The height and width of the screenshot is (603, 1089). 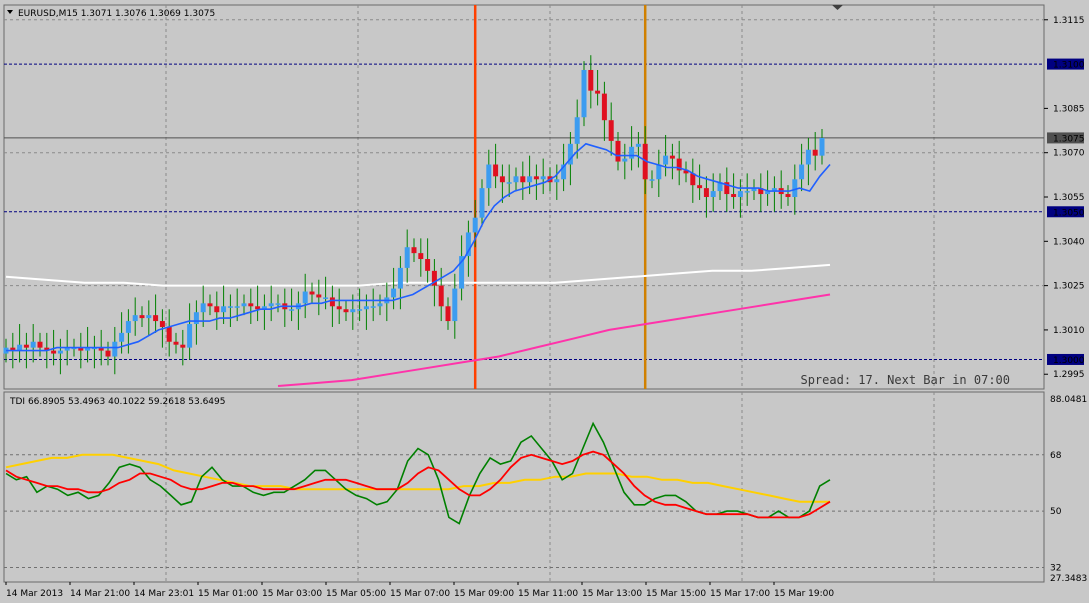 I want to click on time-axis-label: 15 Mar 13:00, so click(x=612, y=594).